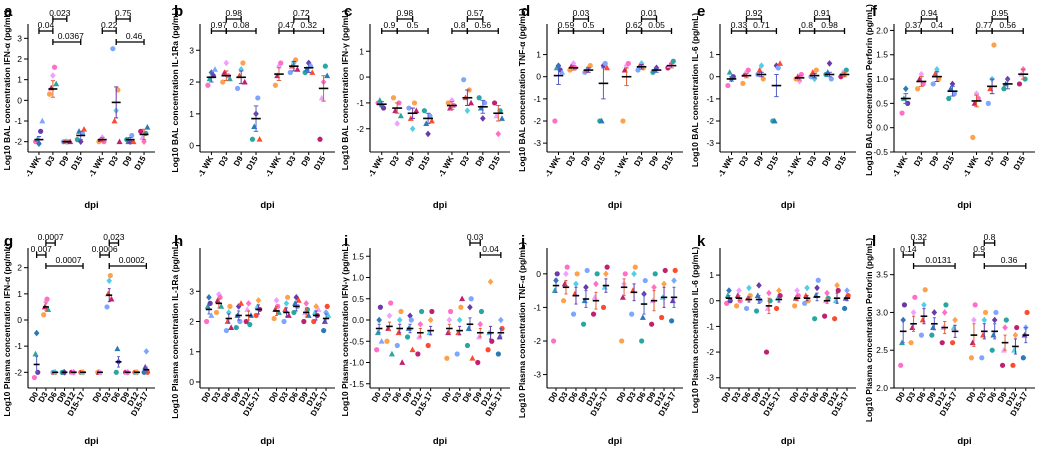 The image size is (1050, 455). What do you see at coordinates (19, 268) in the screenshot?
I see `y-tick-label: 2` at bounding box center [19, 268].